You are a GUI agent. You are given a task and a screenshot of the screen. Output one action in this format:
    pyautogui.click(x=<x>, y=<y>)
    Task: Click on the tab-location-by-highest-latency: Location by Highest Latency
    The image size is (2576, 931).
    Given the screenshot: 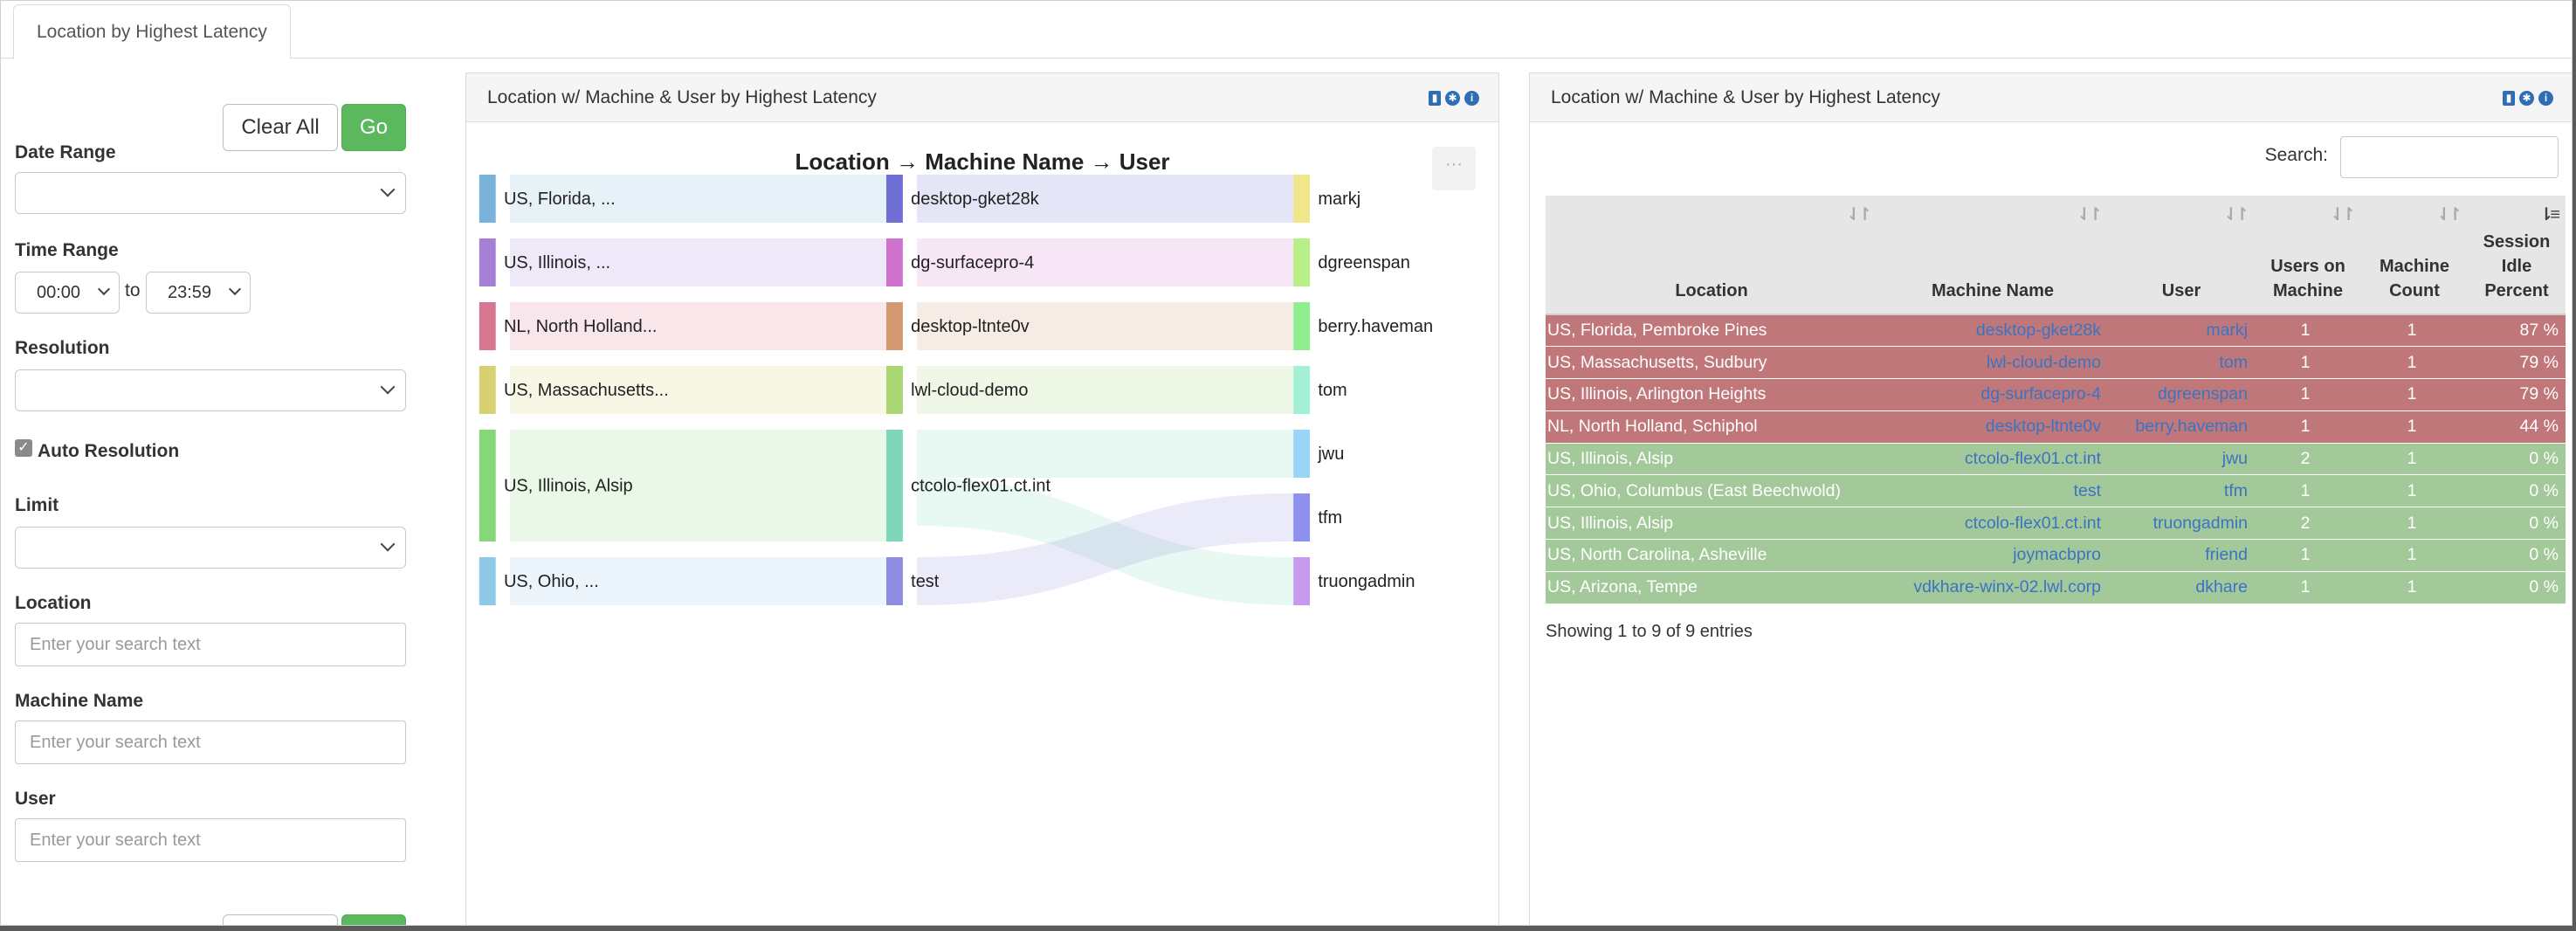 What is the action you would take?
    pyautogui.click(x=152, y=32)
    